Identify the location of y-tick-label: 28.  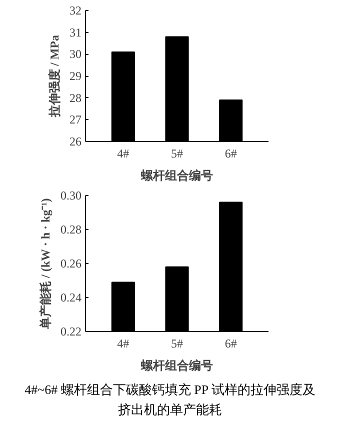
(76, 97).